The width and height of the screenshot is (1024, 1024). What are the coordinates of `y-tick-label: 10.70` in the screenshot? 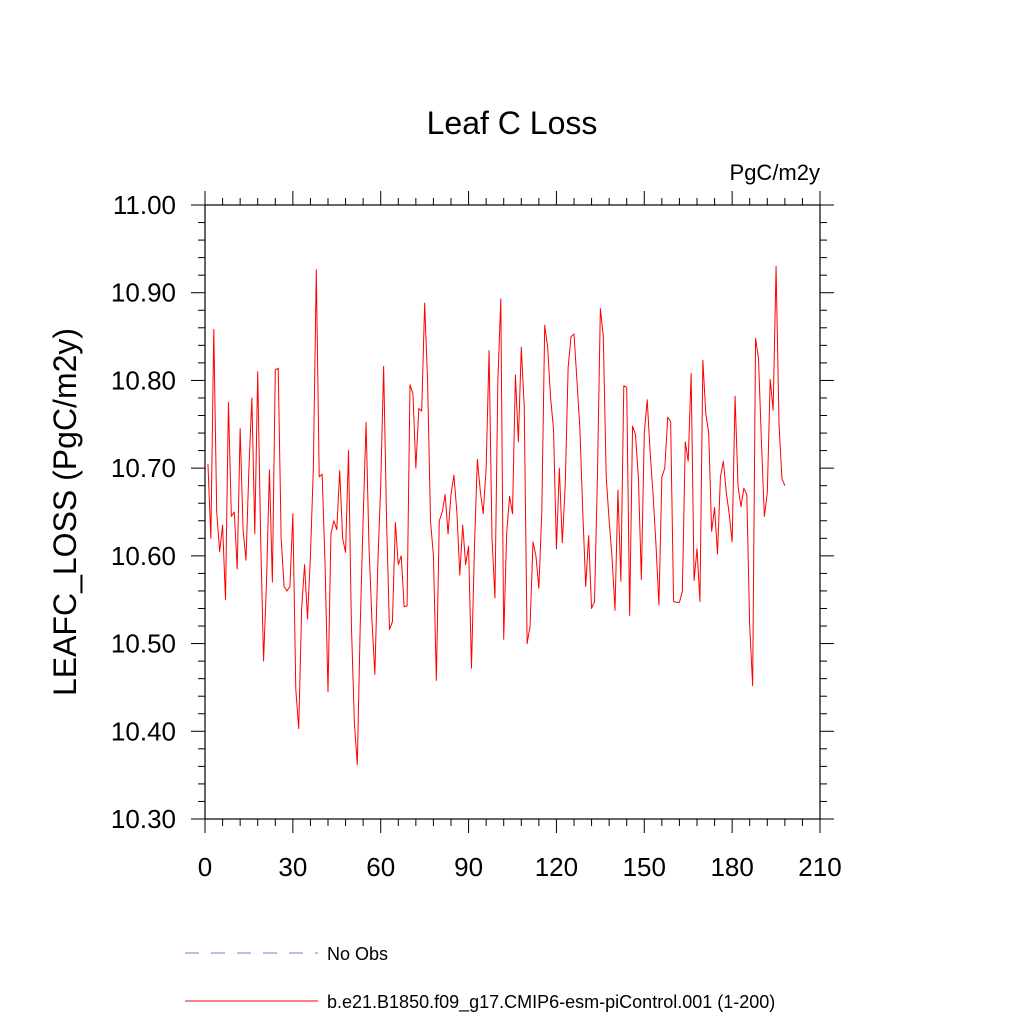 It's located at (143, 468).